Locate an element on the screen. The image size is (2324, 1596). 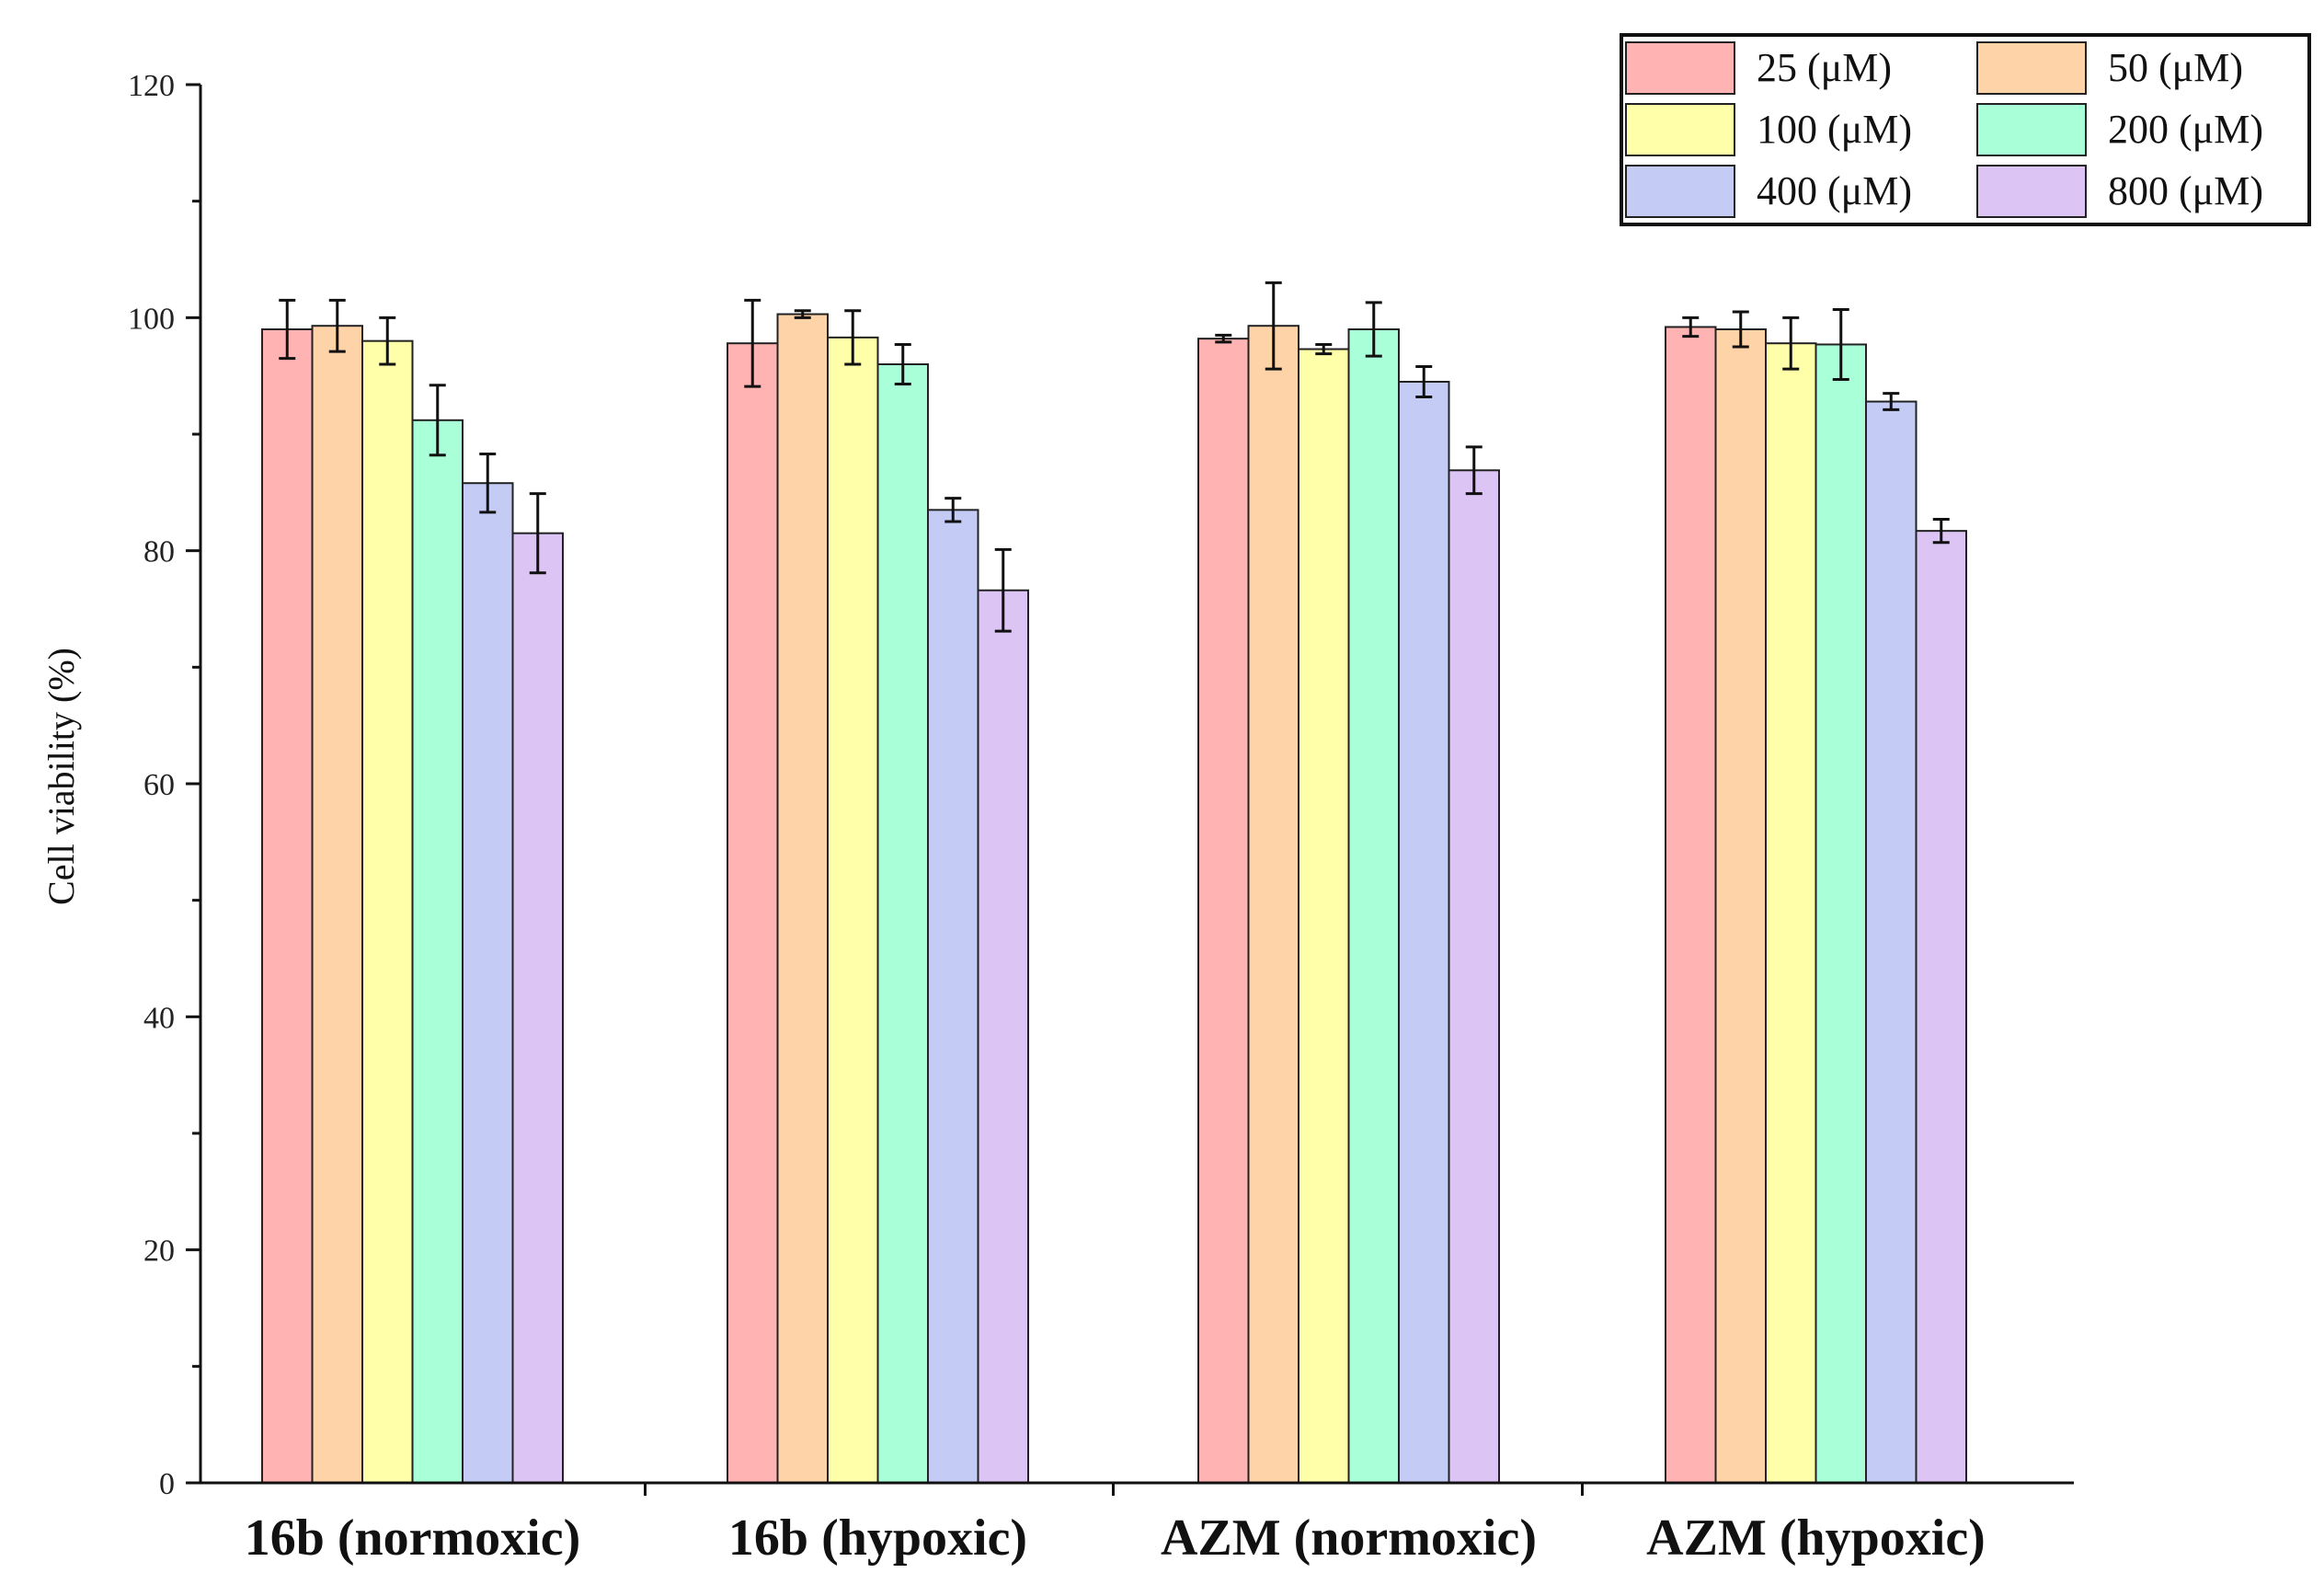
legend-item: 100 (μM) is located at coordinates (1768, 130).